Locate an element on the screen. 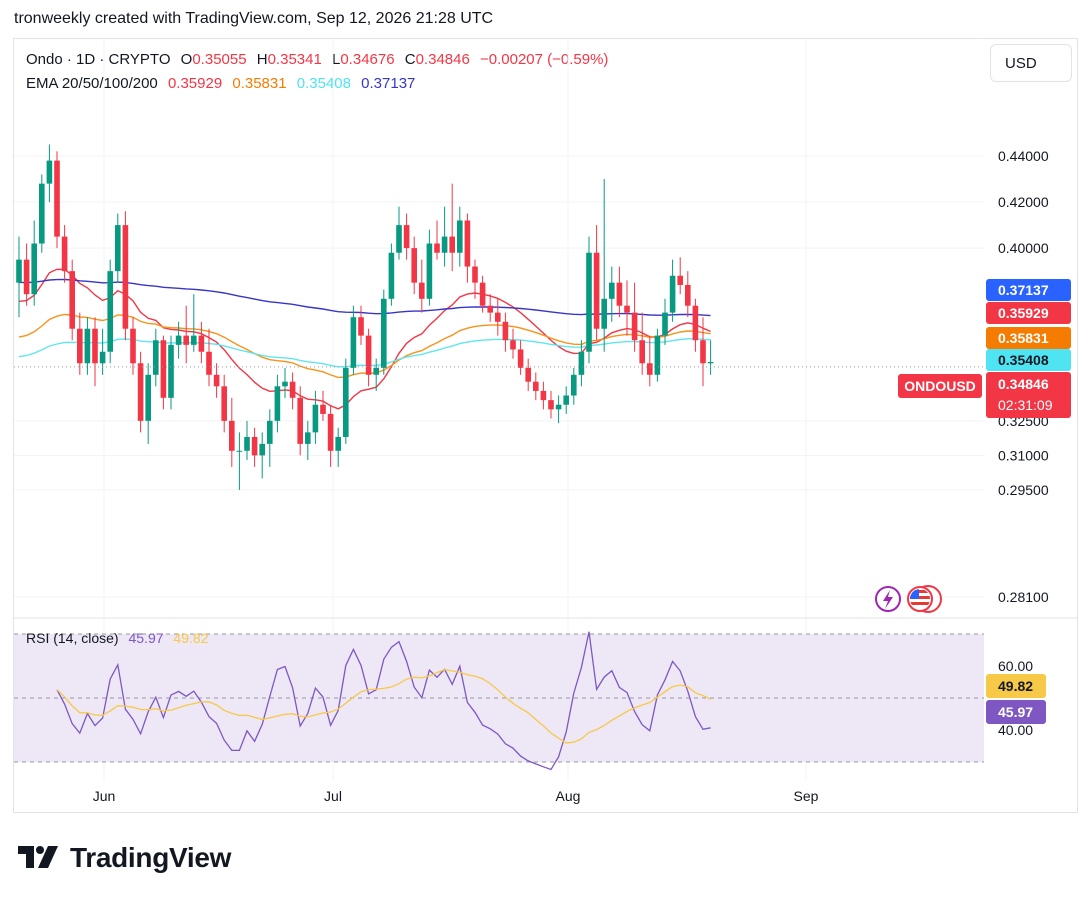 Image resolution: width=1092 pixels, height=900 pixels. x-tick-label: Sep is located at coordinates (806, 796).